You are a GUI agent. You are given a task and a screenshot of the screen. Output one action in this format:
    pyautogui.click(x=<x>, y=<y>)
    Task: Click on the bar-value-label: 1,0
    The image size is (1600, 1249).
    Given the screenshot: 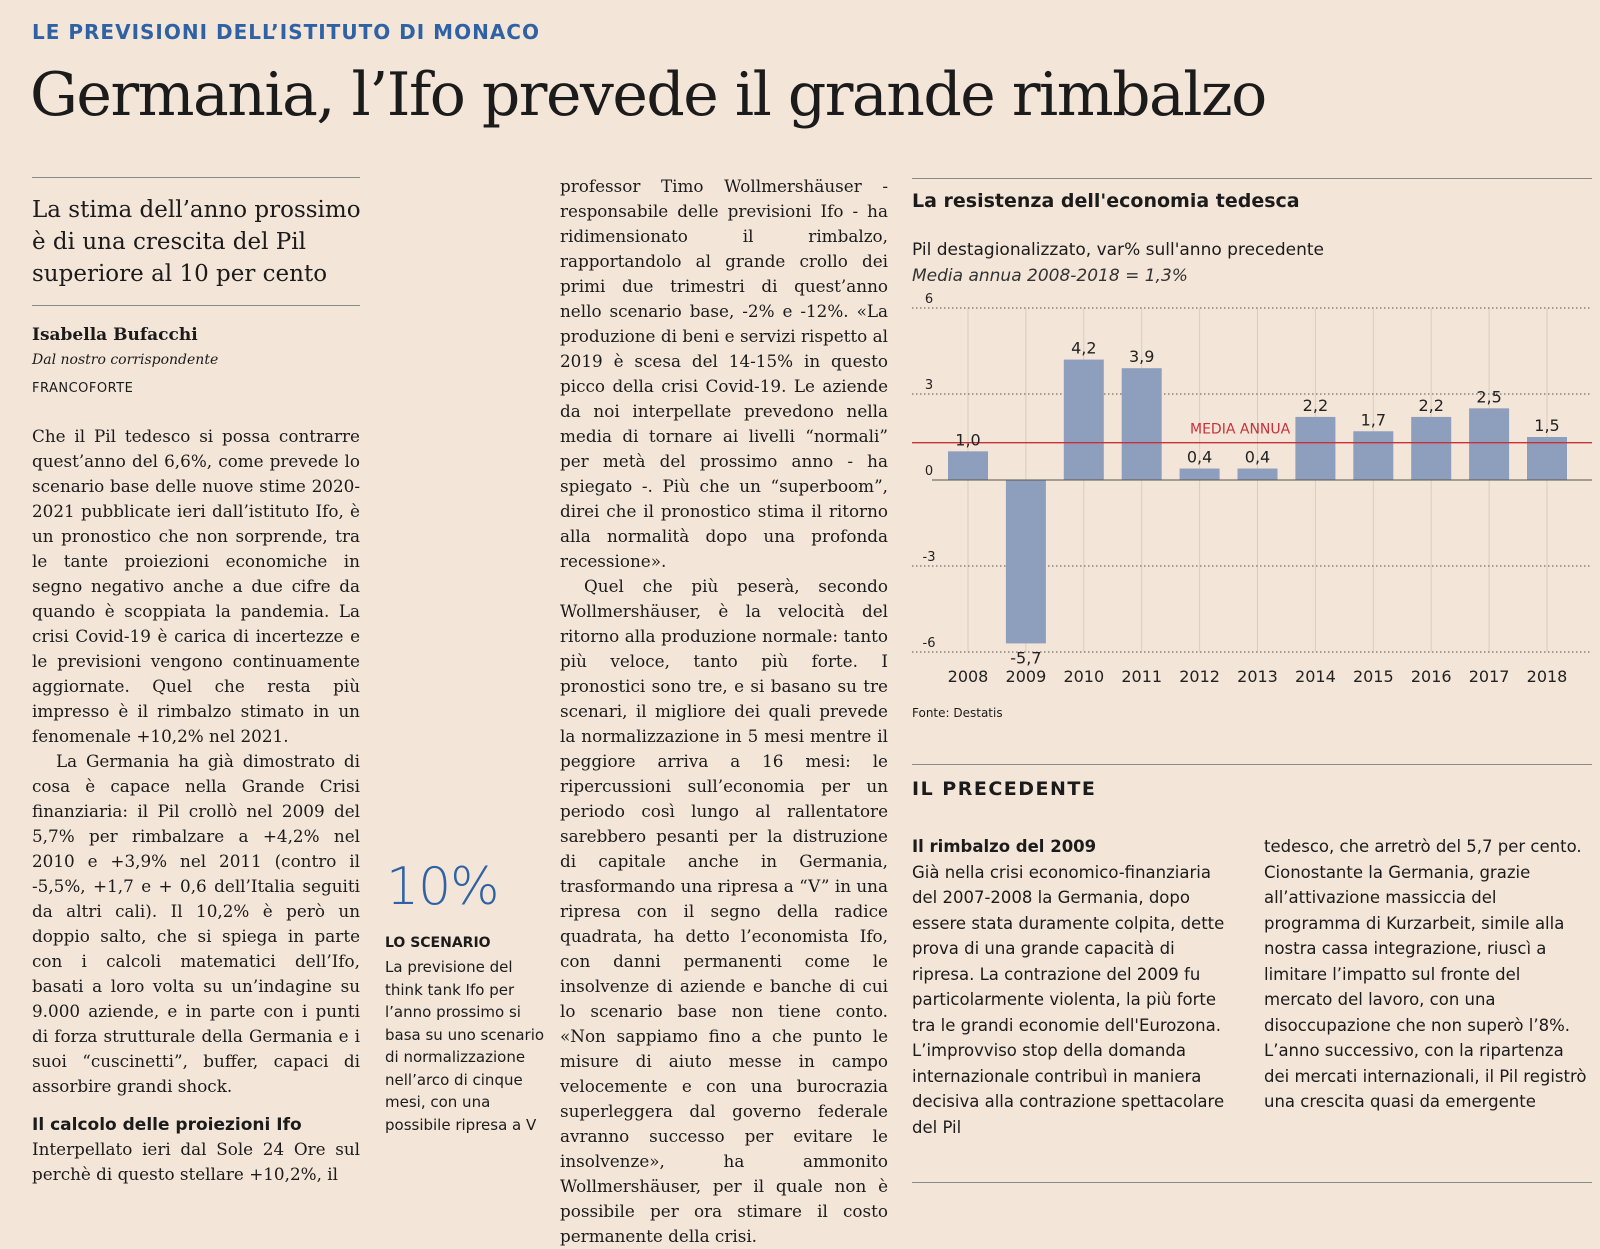 What is the action you would take?
    pyautogui.click(x=967, y=439)
    